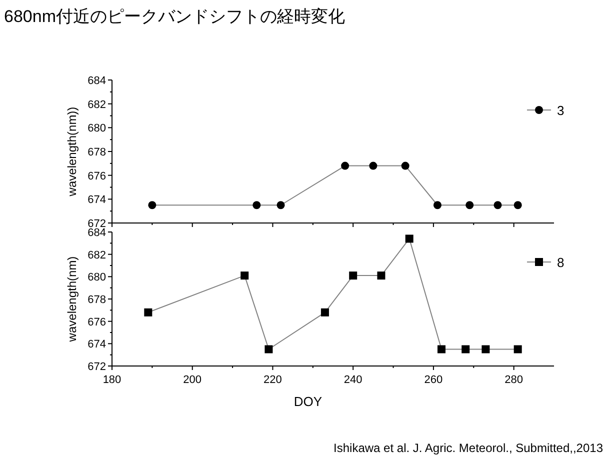 The image size is (609, 462). Describe the element at coordinates (273, 380) in the screenshot. I see `x-tick-label: 220` at that location.